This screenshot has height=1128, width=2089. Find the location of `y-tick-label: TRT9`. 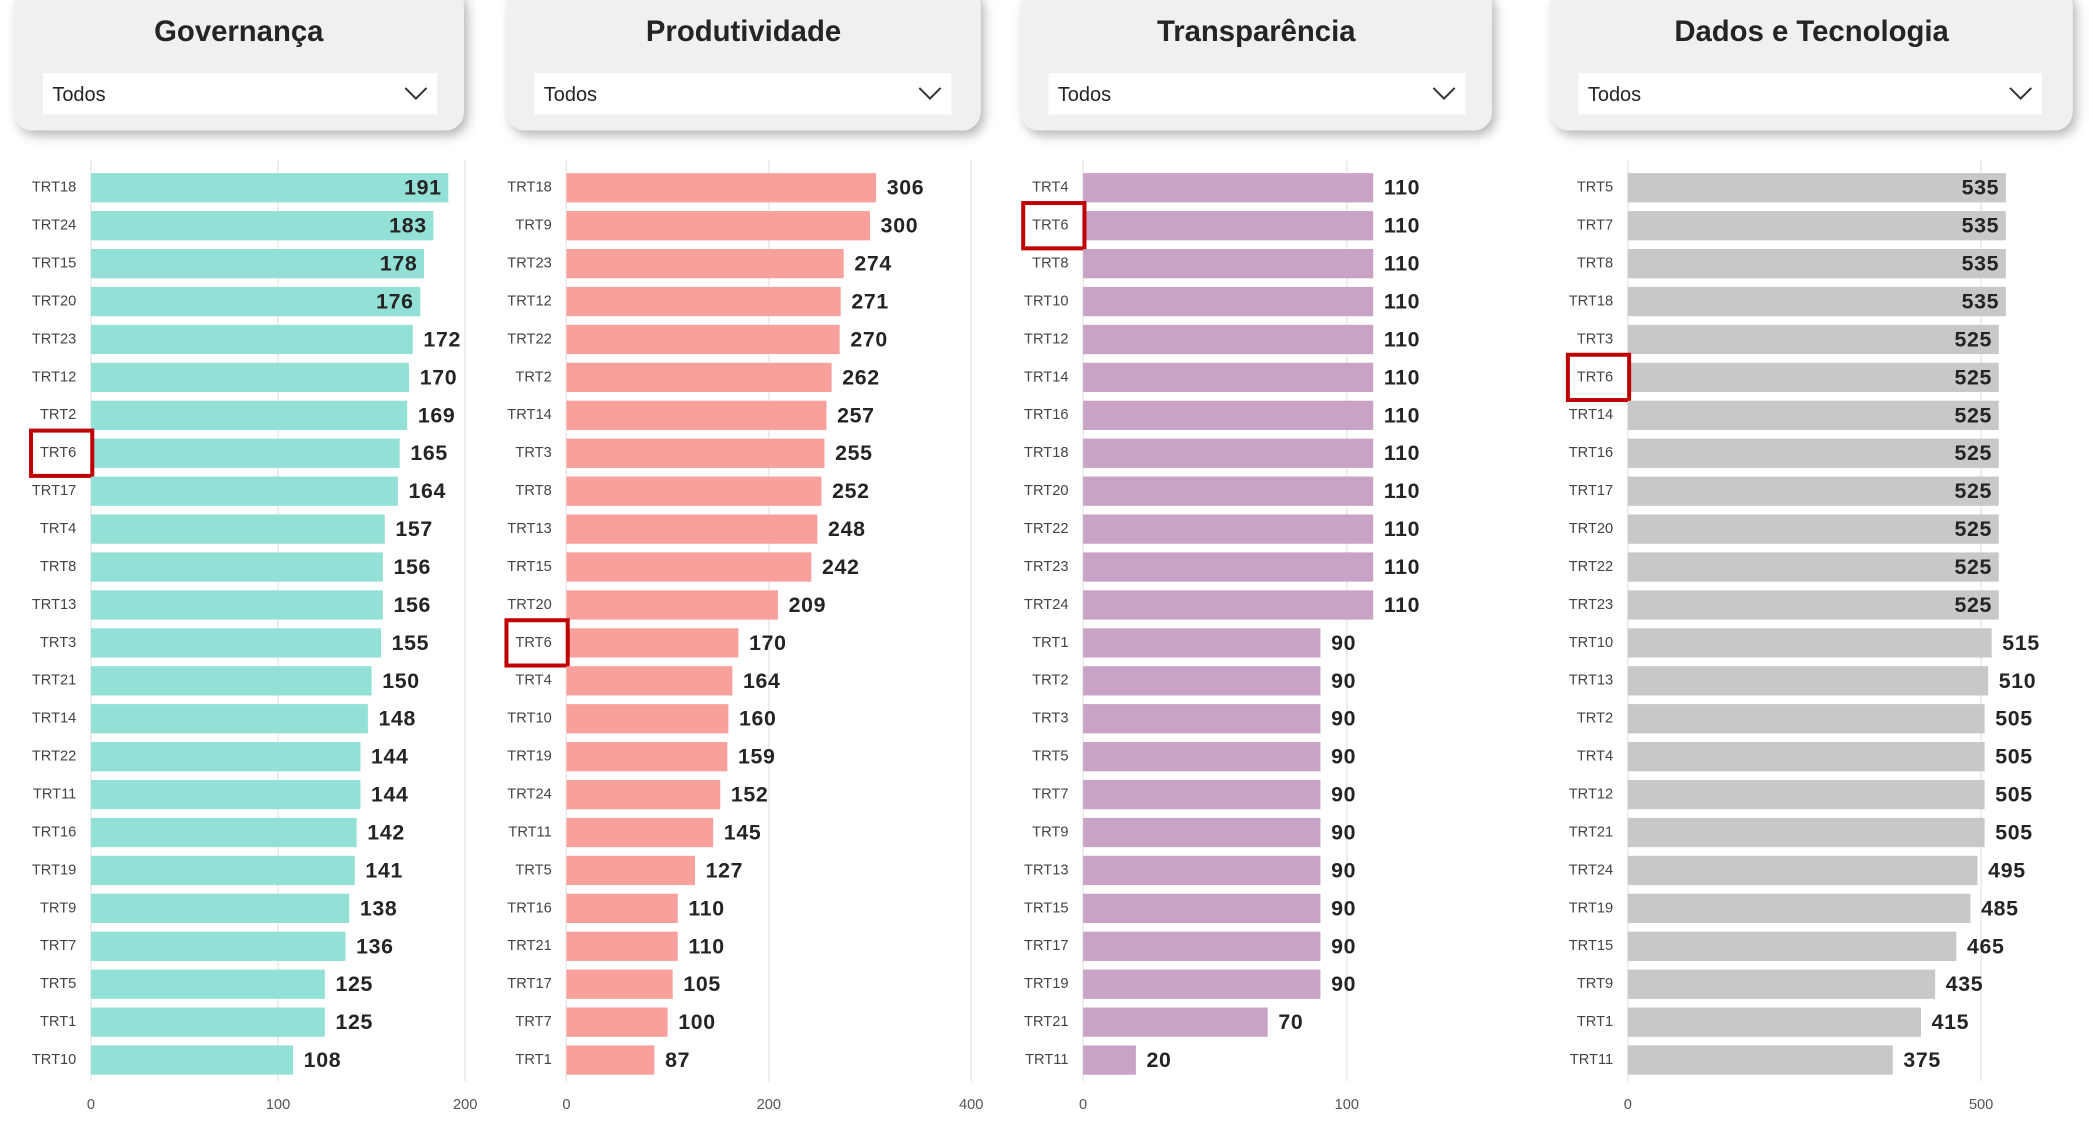

y-tick-label: TRT9 is located at coordinates (58, 908).